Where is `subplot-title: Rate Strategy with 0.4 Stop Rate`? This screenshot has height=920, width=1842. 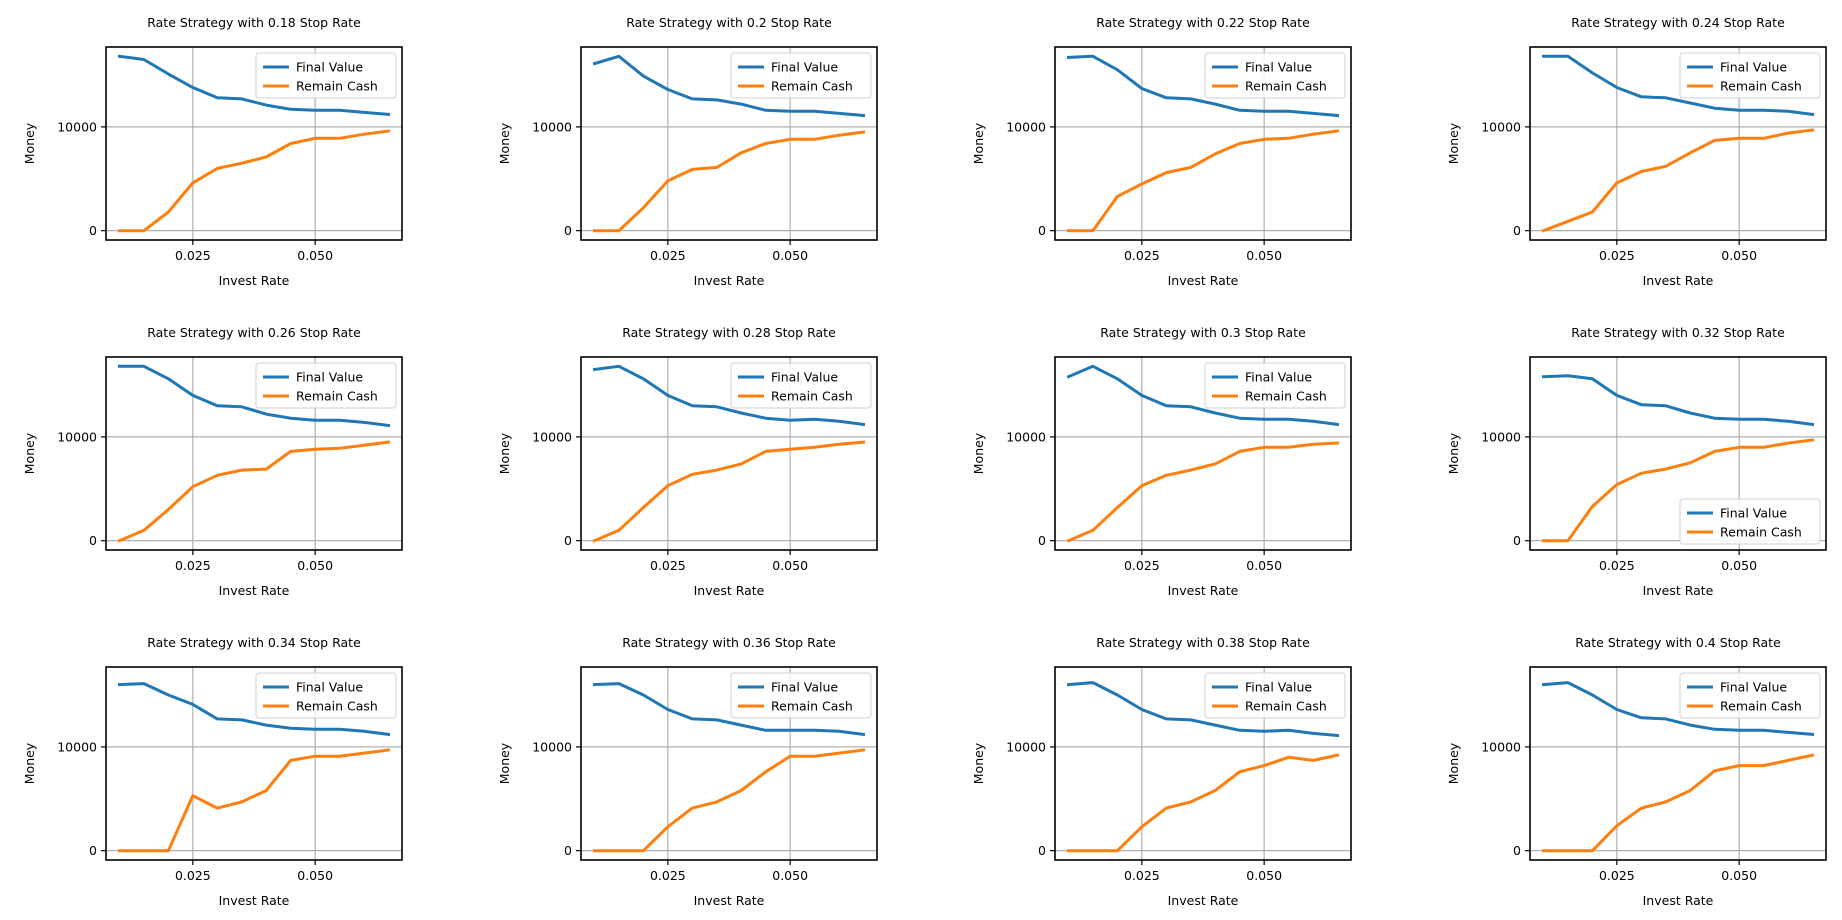
subplot-title: Rate Strategy with 0.4 Stop Rate is located at coordinates (1678, 642).